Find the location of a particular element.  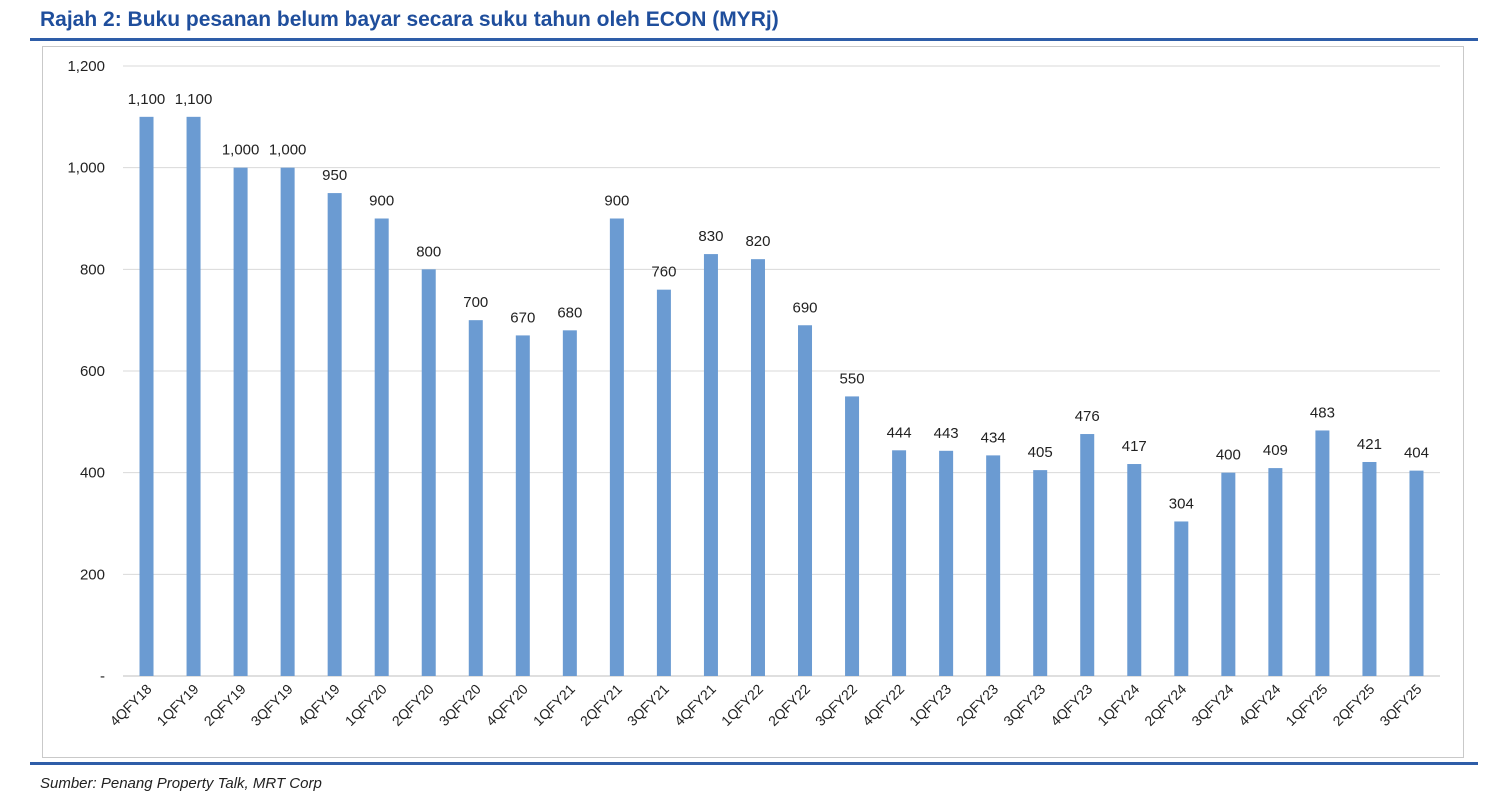

x-tick-label: 4QFY22 is located at coordinates (883, 705).